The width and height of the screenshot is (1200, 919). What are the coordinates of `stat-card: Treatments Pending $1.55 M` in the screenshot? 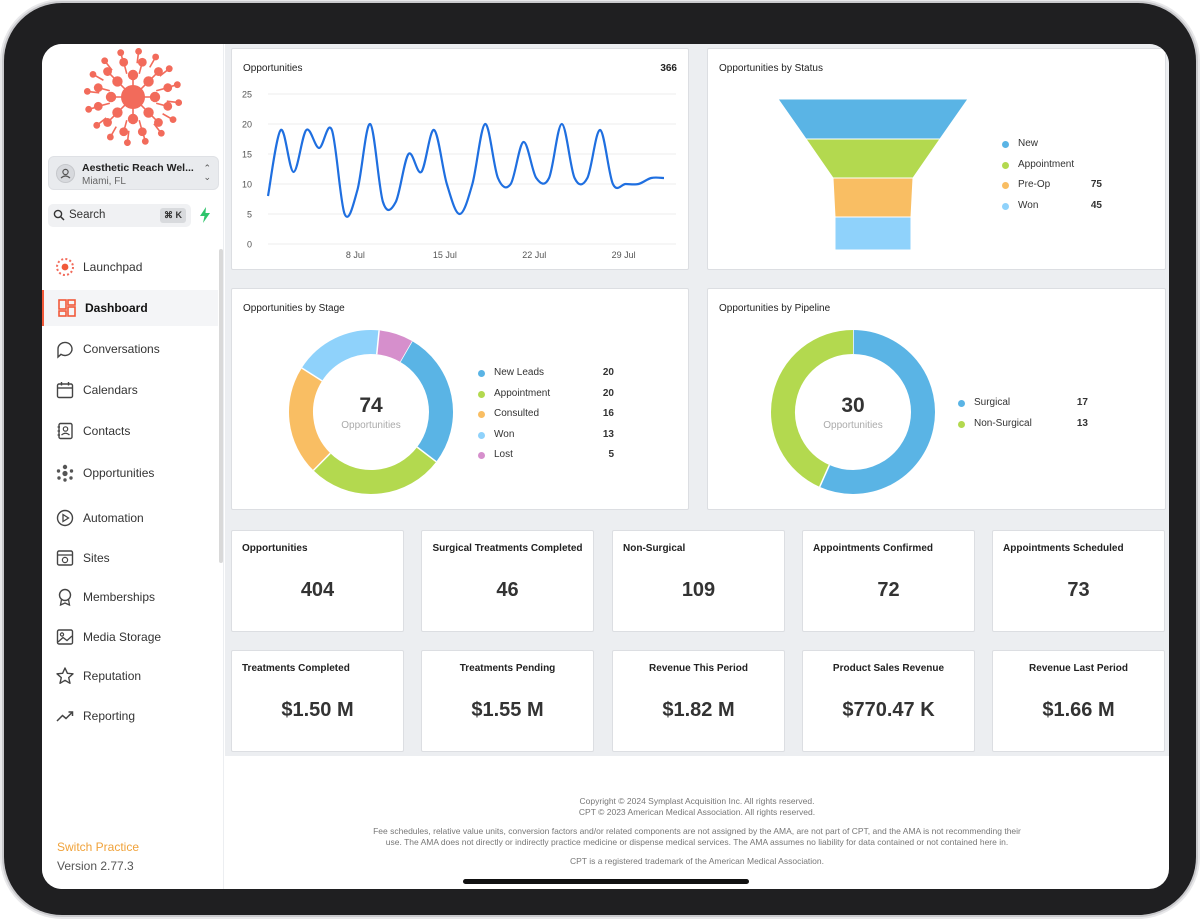 It's located at (507, 701).